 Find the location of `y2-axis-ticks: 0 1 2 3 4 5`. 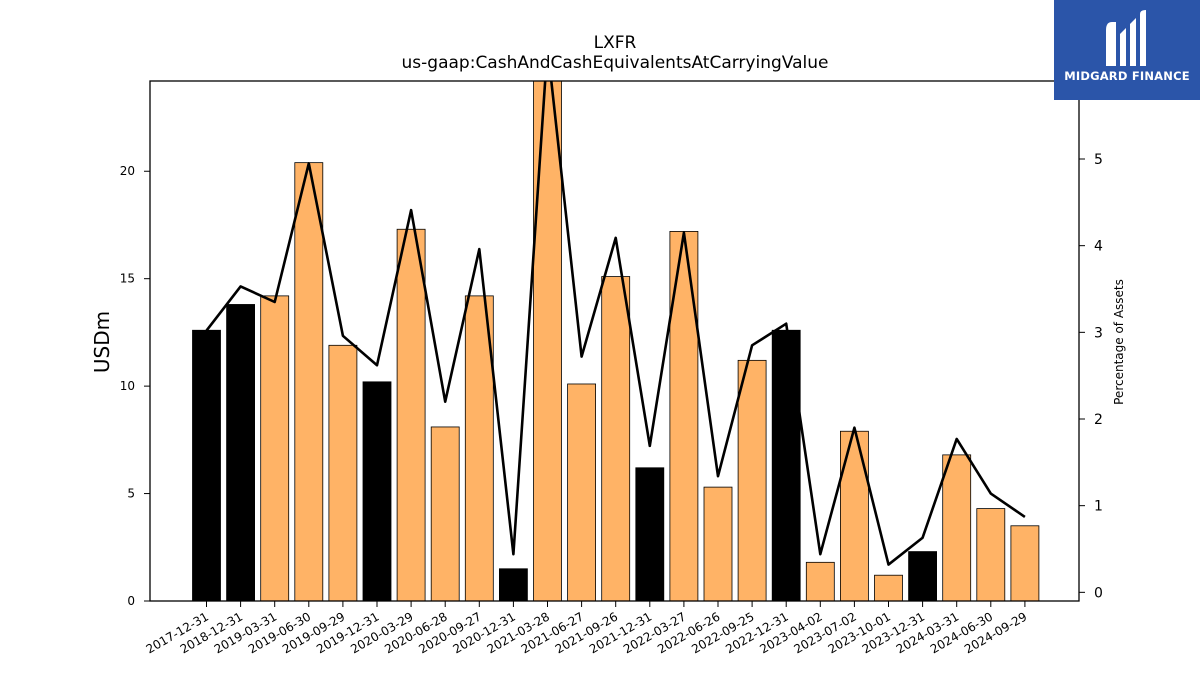

y2-axis-ticks: 0 1 2 3 4 5 is located at coordinates (1091, 376).